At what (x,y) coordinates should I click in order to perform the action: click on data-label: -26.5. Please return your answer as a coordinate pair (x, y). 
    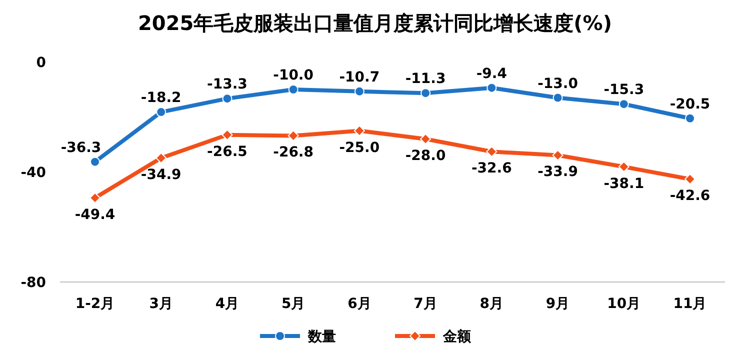
    Looking at the image, I should click on (227, 152).